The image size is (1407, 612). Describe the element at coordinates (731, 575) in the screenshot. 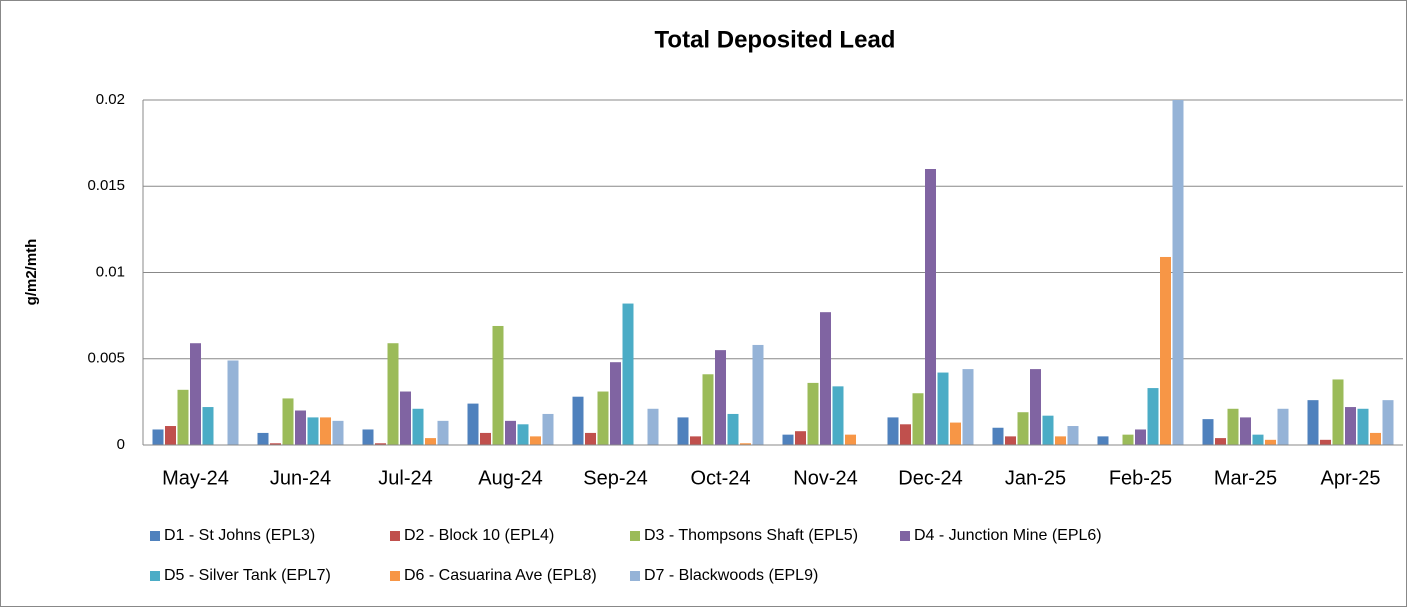

I see `legend-label: D7 - Blackwoods (EPL9)` at that location.